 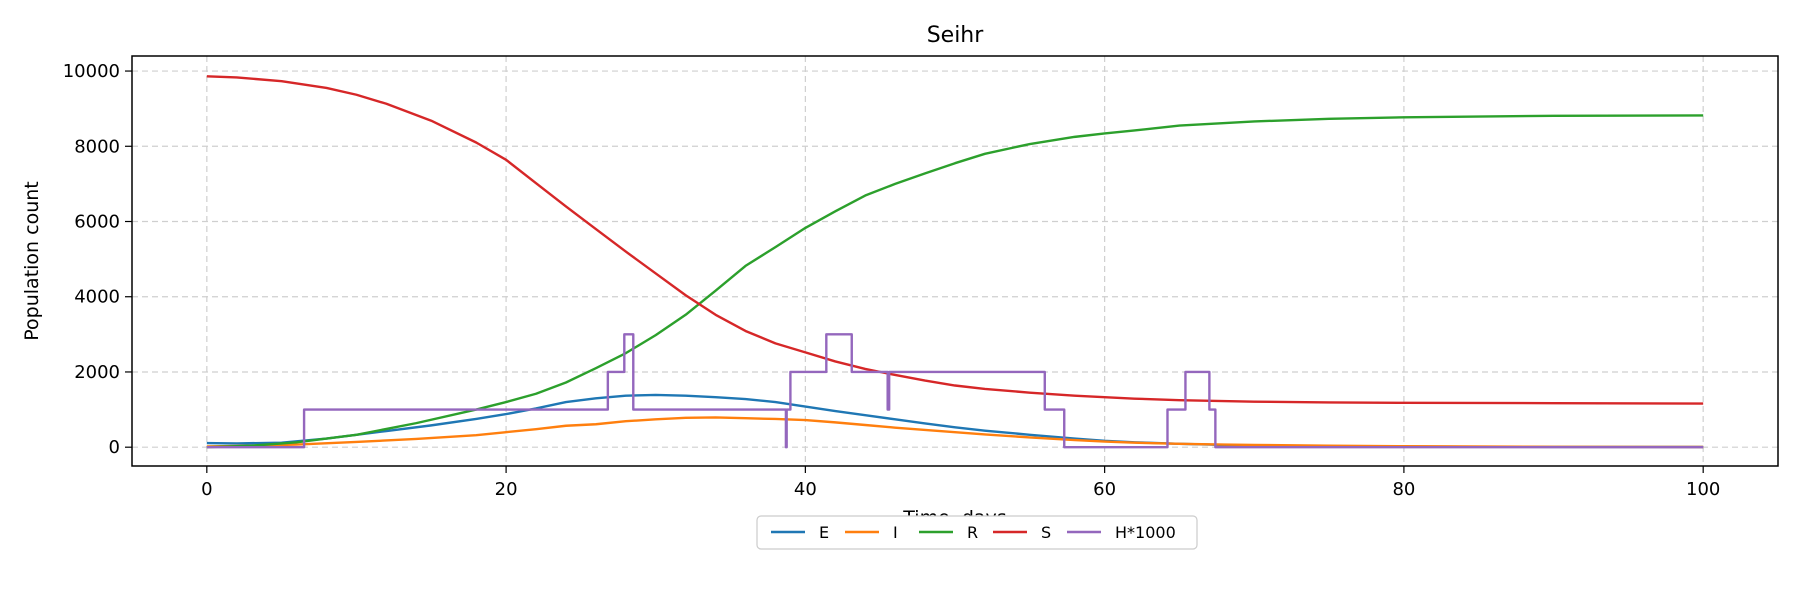 I want to click on legend-label-i: I, so click(x=895, y=532).